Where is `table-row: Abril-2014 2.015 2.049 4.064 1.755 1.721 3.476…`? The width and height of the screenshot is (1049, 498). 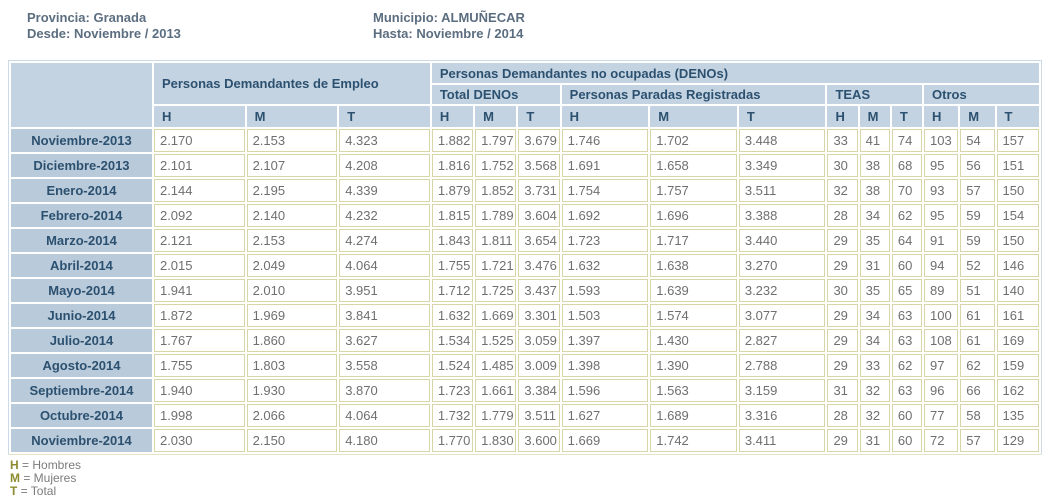 table-row: Abril-2014 2.015 2.049 4.064 1.755 1.721 3.476… is located at coordinates (525, 265).